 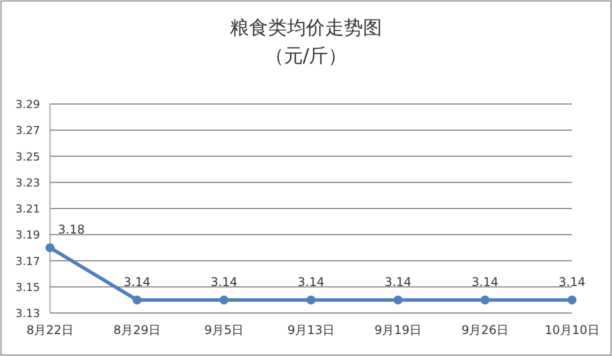 What do you see at coordinates (71, 229) in the screenshot?
I see `data-label: 3.18` at bounding box center [71, 229].